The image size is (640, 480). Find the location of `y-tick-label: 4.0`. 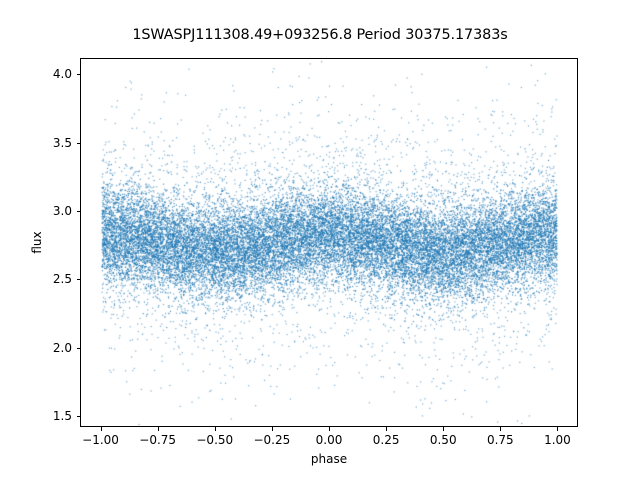

y-tick-label: 4.0 is located at coordinates (62, 74).